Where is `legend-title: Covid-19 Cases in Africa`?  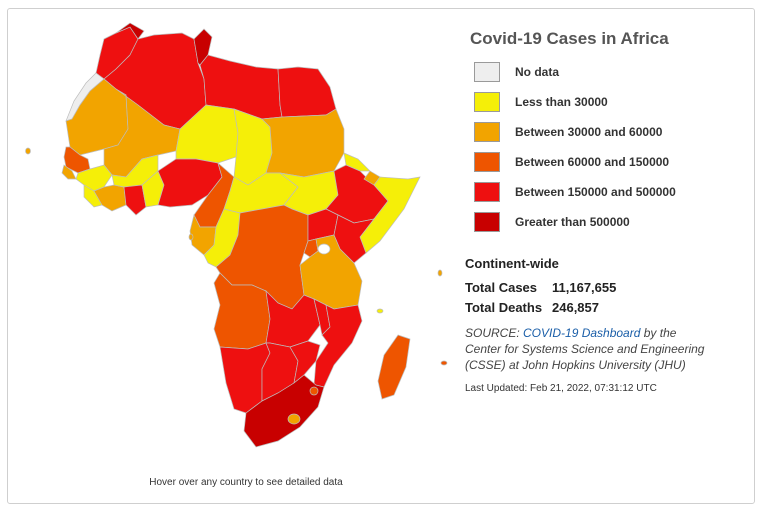
legend-title: Covid-19 Cases in Africa is located at coordinates (569, 38).